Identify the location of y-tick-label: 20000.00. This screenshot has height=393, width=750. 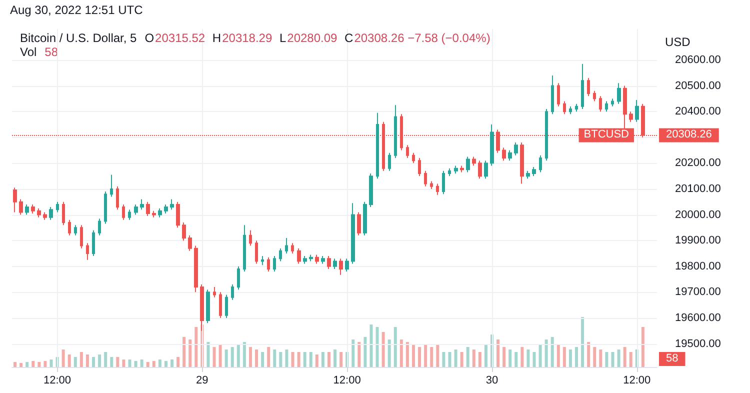
(698, 214).